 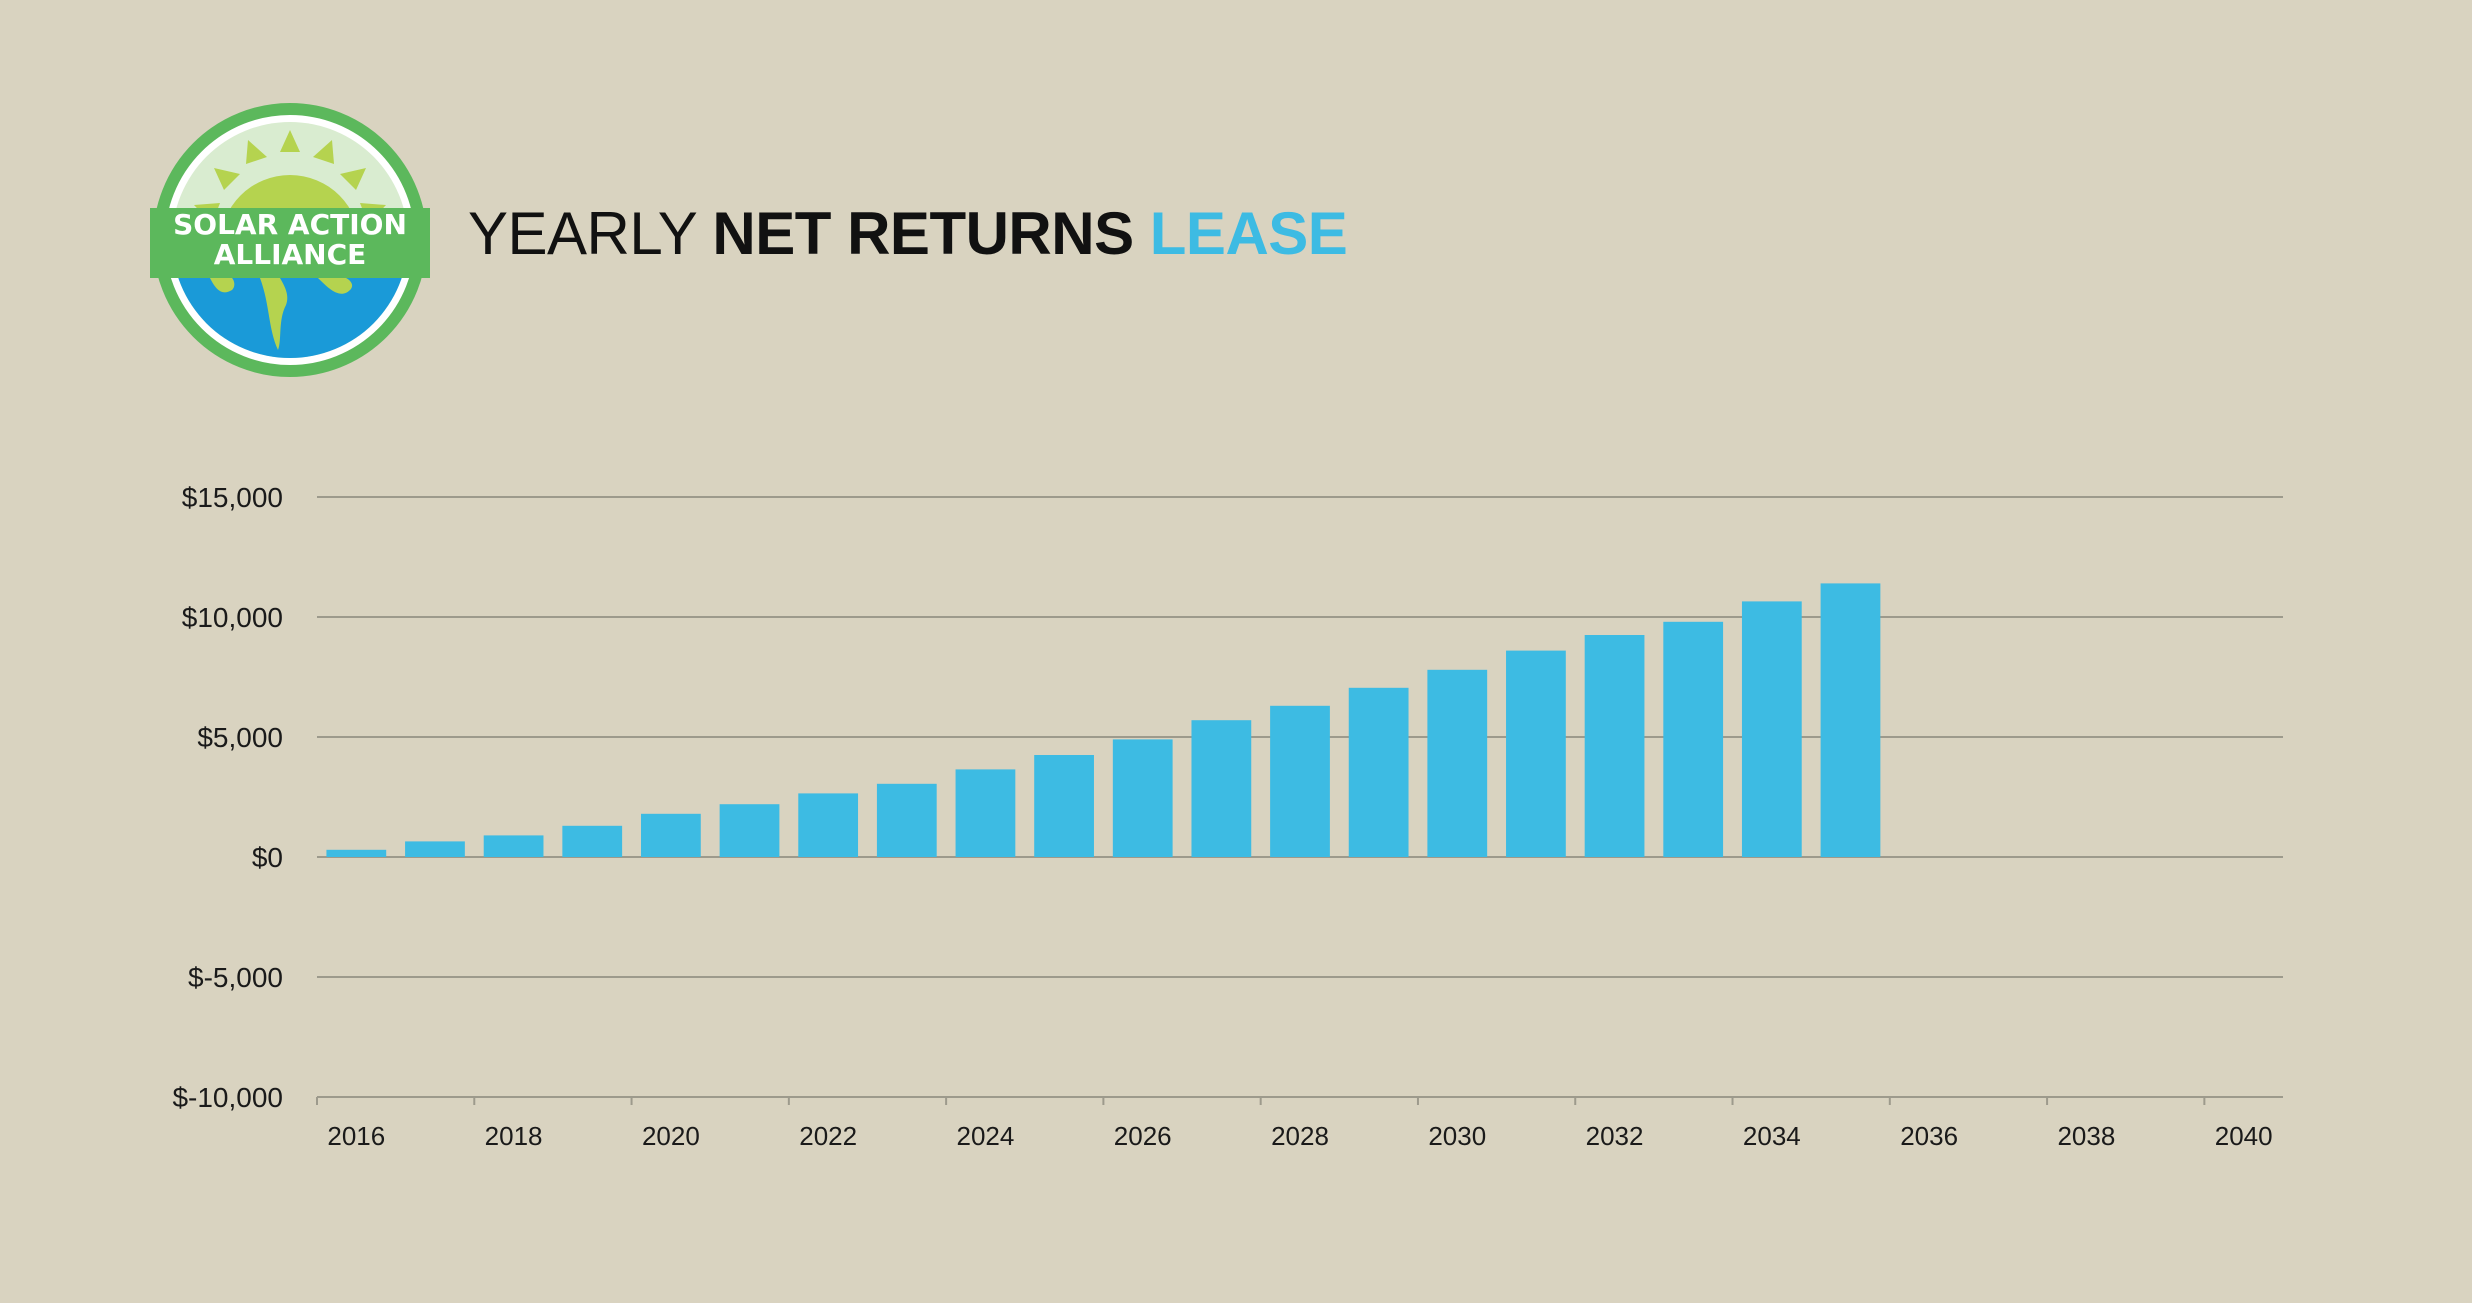 I want to click on x-tick-label: 2024, so click(x=986, y=1136).